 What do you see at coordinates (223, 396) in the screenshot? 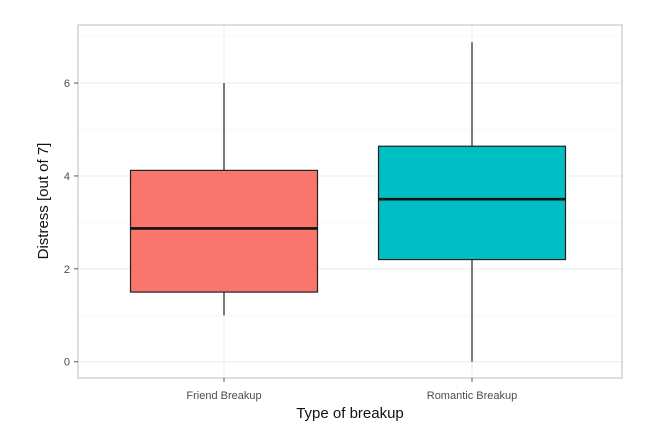
I see `x-tick-label: Friend Breakup` at bounding box center [223, 396].